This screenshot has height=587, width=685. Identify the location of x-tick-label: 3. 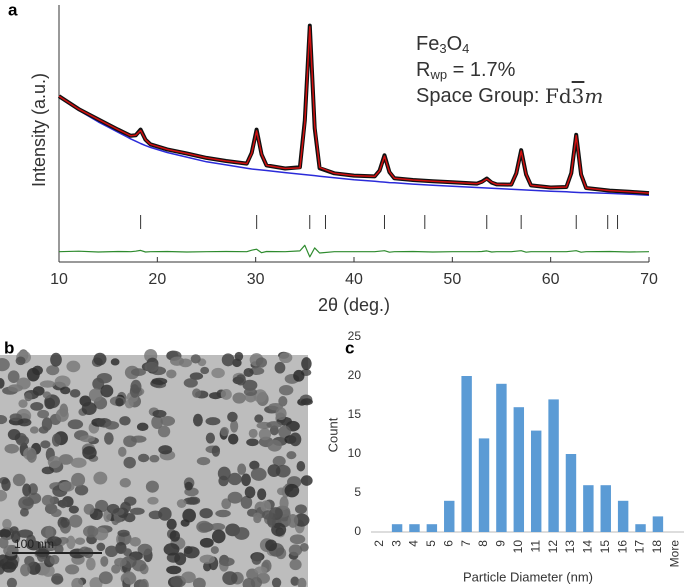
(396, 543).